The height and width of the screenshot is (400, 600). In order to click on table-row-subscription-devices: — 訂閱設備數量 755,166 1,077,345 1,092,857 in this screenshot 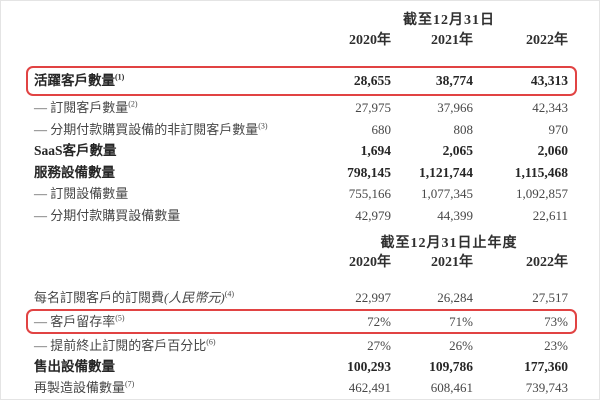, I will do `click(304, 194)`.